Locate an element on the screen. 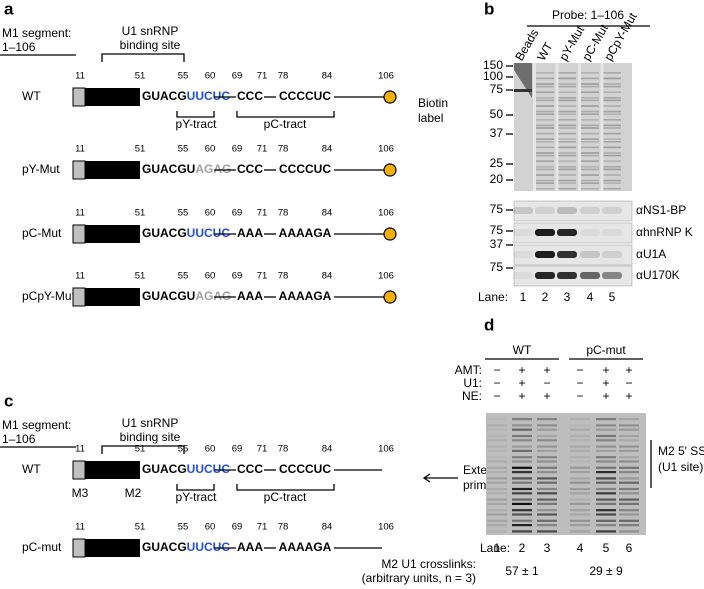 The image size is (704, 589). bracket is located at coordinates (143, 449).